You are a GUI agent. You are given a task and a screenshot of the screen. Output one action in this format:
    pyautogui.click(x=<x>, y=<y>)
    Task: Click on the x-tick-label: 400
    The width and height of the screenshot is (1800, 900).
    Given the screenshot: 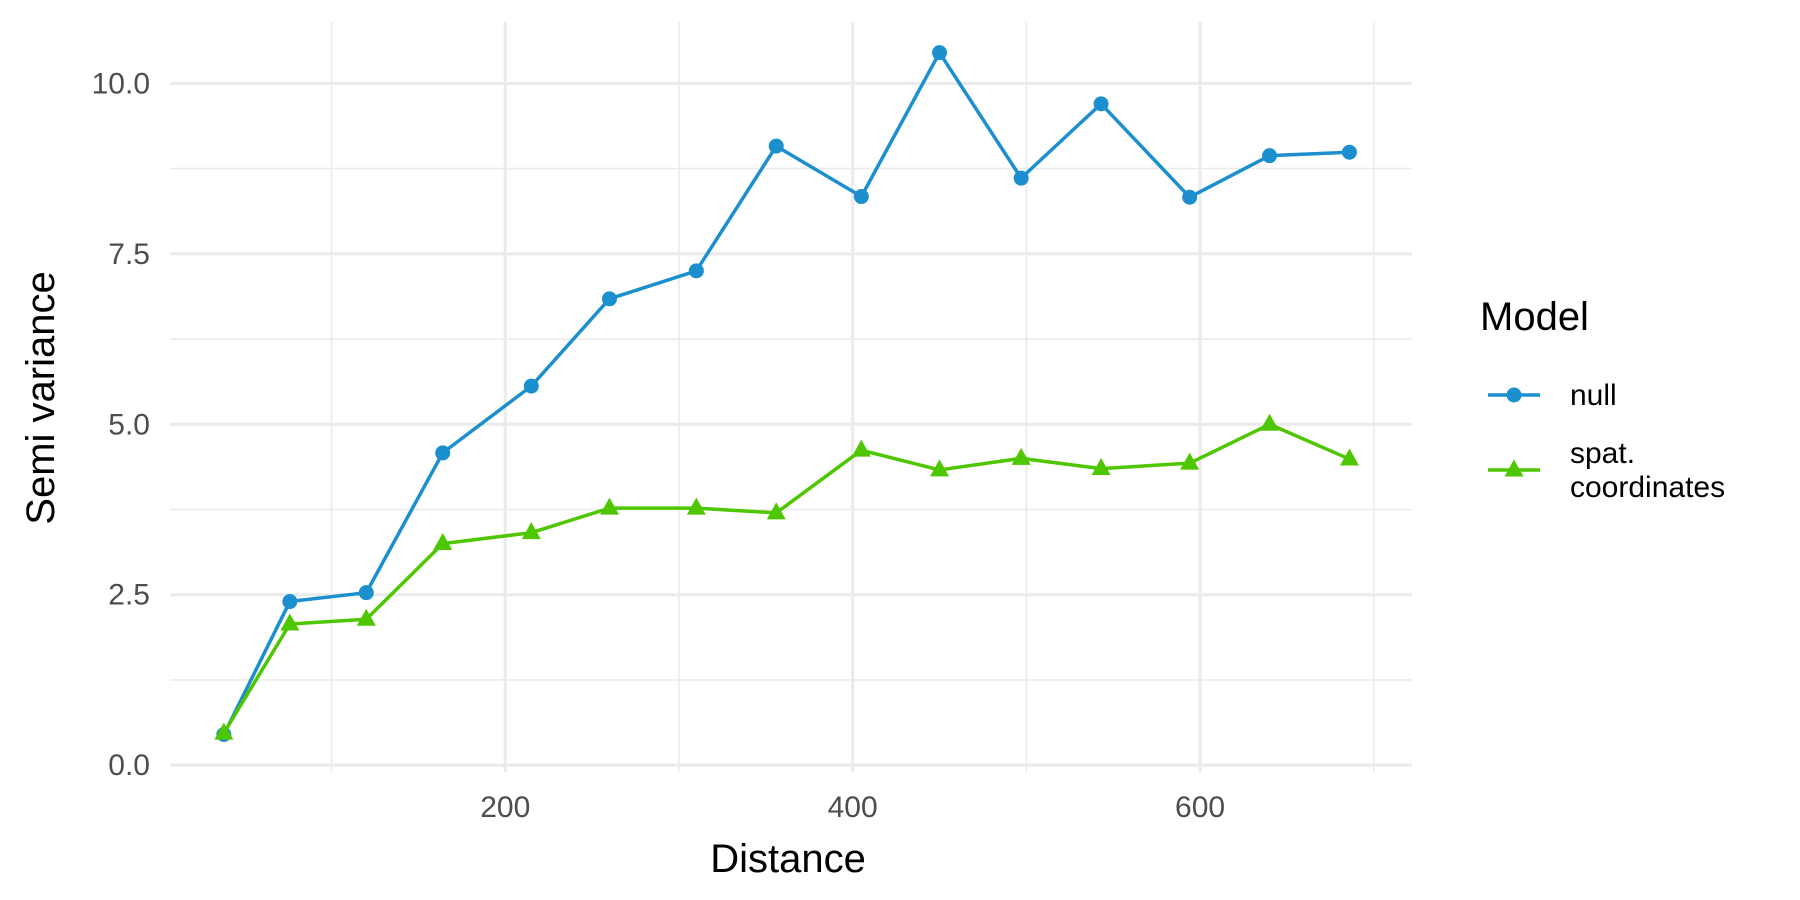 What is the action you would take?
    pyautogui.click(x=853, y=807)
    